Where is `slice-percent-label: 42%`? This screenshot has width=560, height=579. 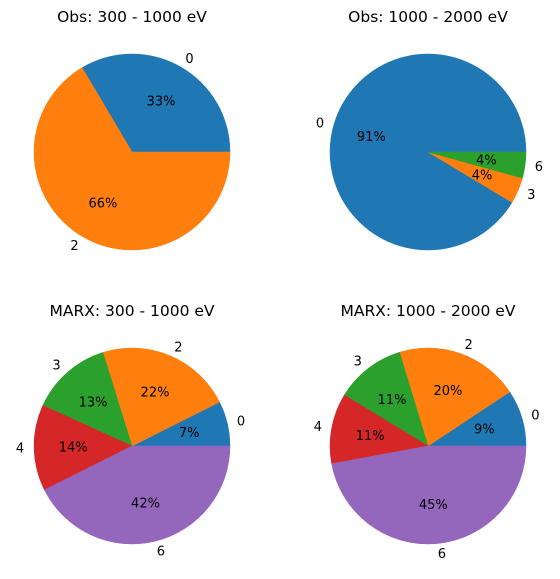
slice-percent-label: 42% is located at coordinates (145, 504).